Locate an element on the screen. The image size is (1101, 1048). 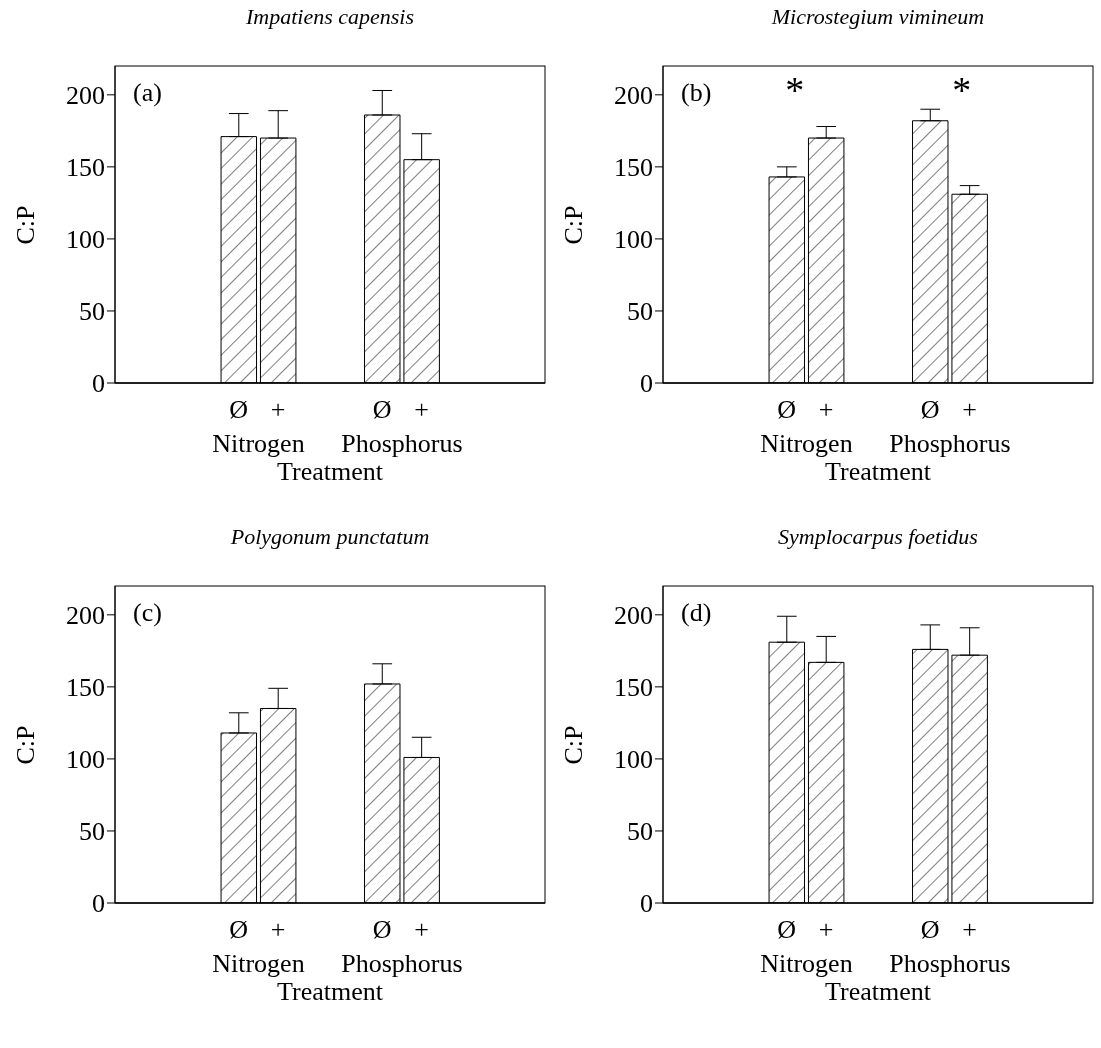
text: (b) is located at coordinates (696, 93).